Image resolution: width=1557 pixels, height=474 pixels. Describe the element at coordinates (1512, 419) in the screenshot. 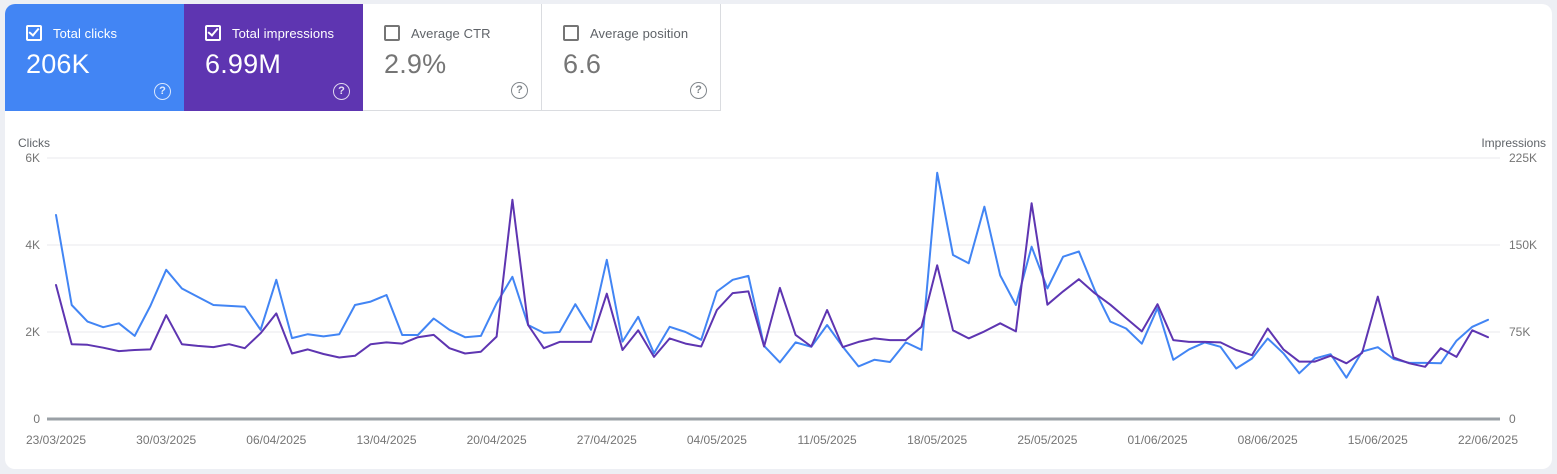

I see `right-axis-tick: 0` at that location.